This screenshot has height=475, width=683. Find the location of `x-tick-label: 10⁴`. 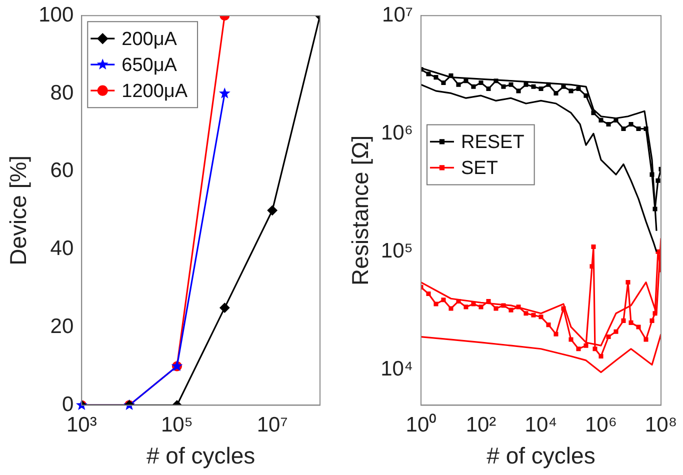

x-tick-label: 10⁴ is located at coordinates (541, 425).